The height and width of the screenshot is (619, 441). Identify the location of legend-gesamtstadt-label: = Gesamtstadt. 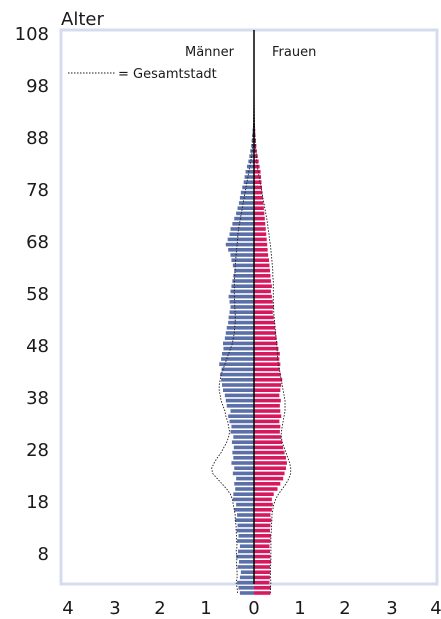
(167, 74).